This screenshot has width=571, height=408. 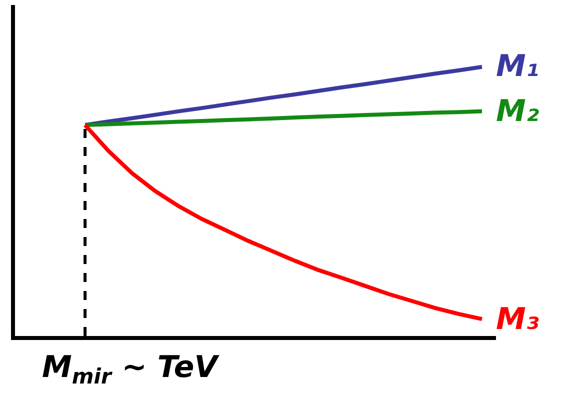 I want to click on series-label: M₂, so click(x=517, y=111).